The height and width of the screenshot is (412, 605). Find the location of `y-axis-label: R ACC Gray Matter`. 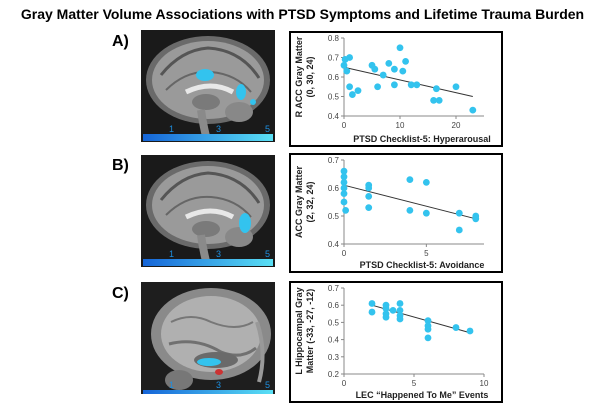

y-axis-label: R ACC Gray Matter is located at coordinates (299, 76).